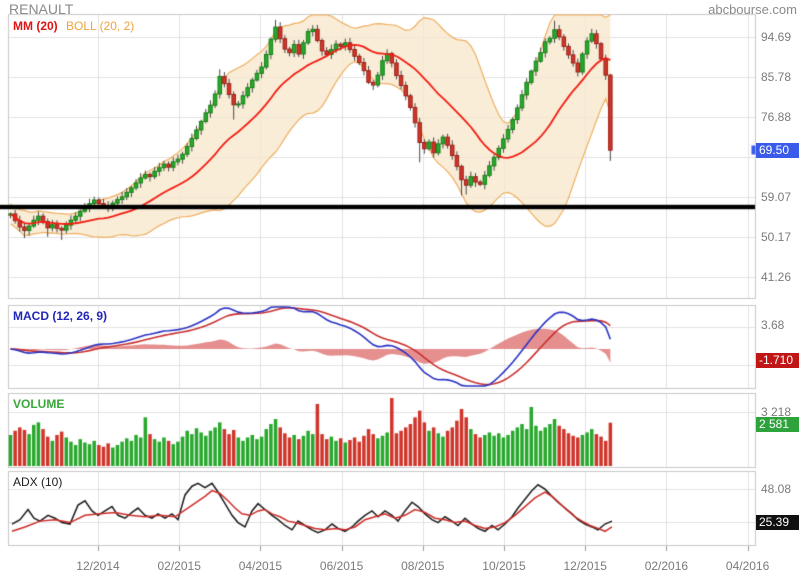 The width and height of the screenshot is (800, 580). I want to click on price-axis-label: 76.88, so click(776, 116).